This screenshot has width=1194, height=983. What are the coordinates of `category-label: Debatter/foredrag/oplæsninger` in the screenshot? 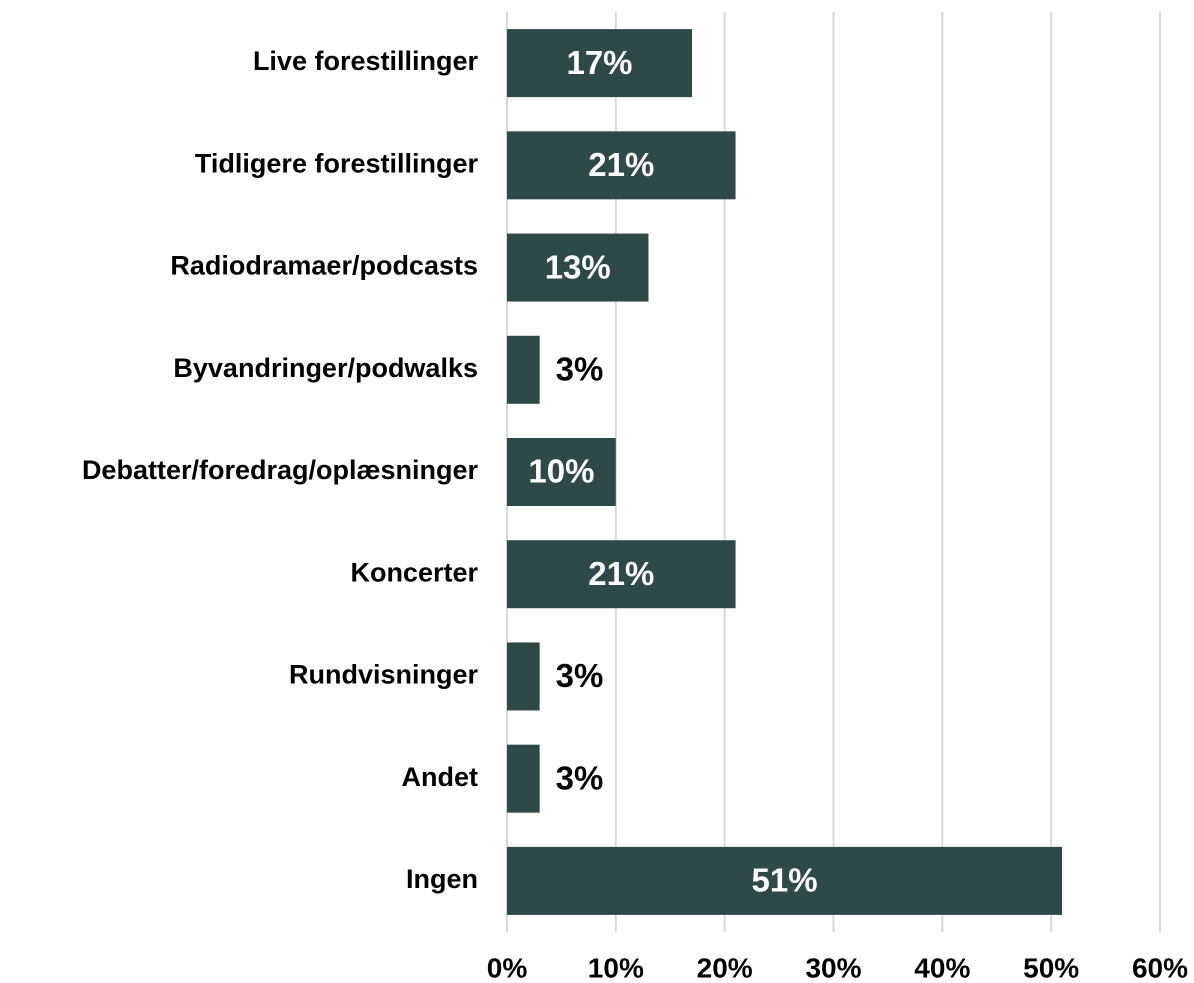 It's located at (280, 470).